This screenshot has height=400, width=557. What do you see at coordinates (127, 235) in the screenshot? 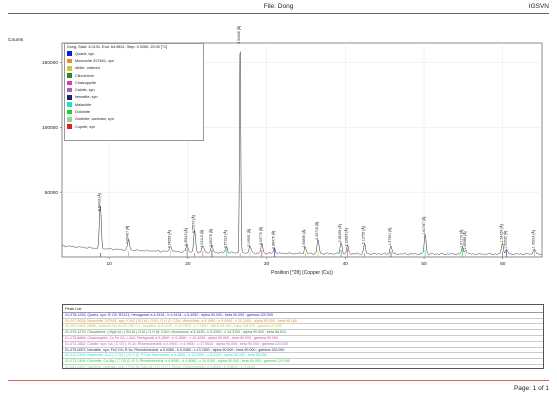
I see `peak-label: 7.09407 [Å]` at bounding box center [127, 235].